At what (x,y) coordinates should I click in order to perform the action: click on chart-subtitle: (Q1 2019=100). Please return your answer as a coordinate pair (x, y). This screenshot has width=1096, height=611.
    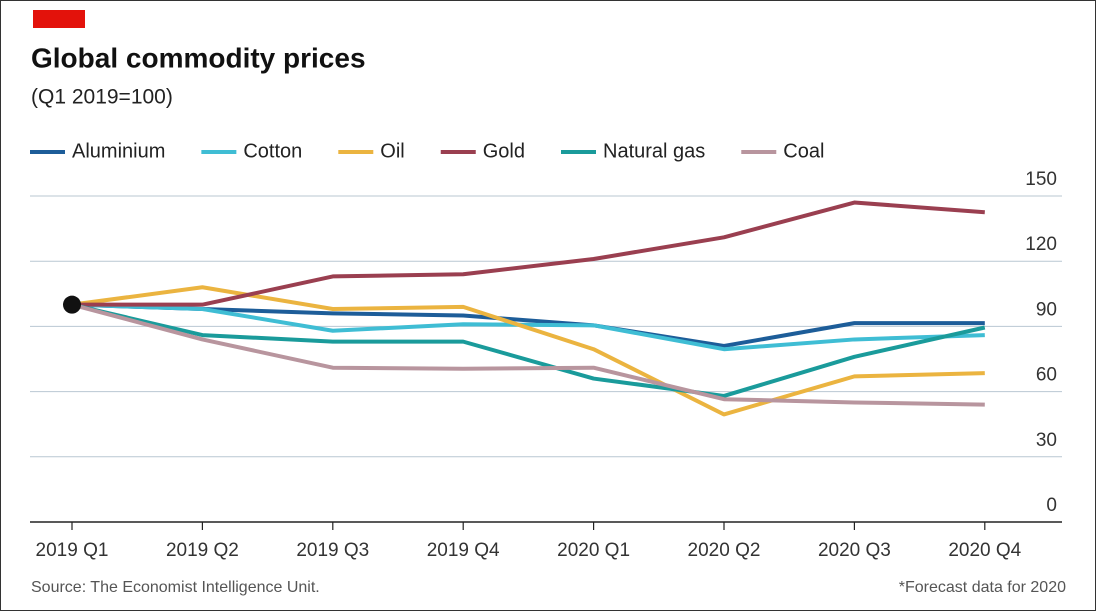
    Looking at the image, I should click on (102, 97).